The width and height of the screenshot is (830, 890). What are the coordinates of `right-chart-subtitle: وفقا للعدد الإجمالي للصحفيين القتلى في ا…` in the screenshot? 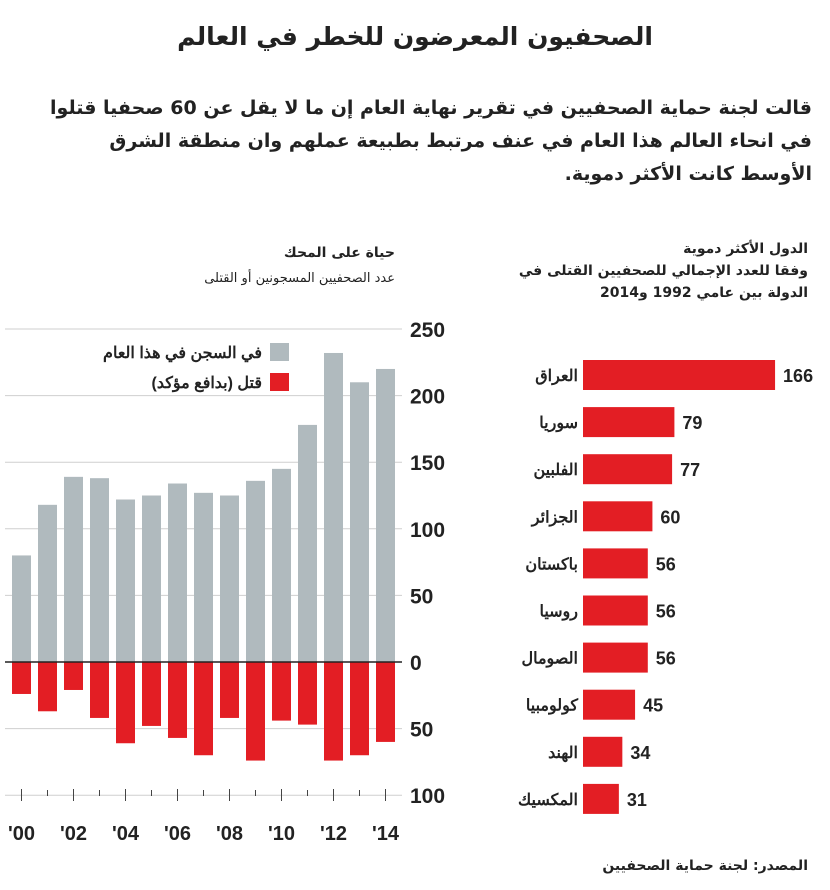 It's located at (663, 282).